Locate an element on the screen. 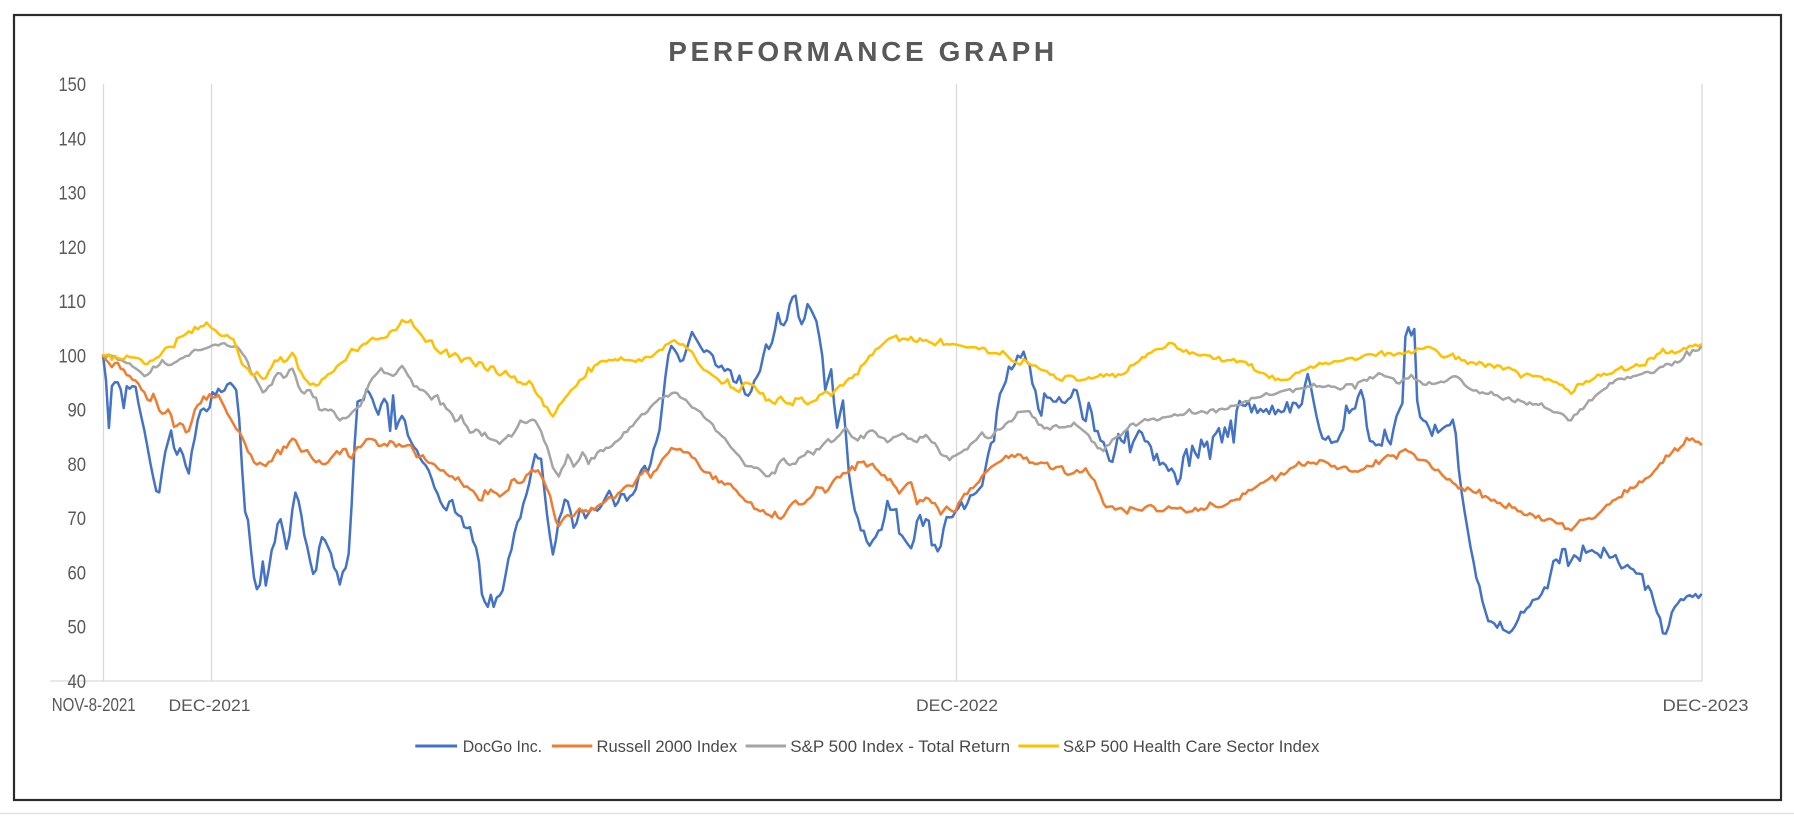 The width and height of the screenshot is (1794, 823). svg-text: 130 is located at coordinates (73, 194).